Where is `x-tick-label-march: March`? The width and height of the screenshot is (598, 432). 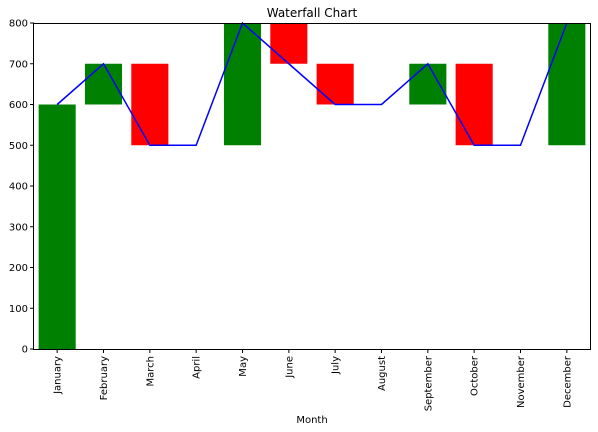 x-tick-label-march: March is located at coordinates (150, 371).